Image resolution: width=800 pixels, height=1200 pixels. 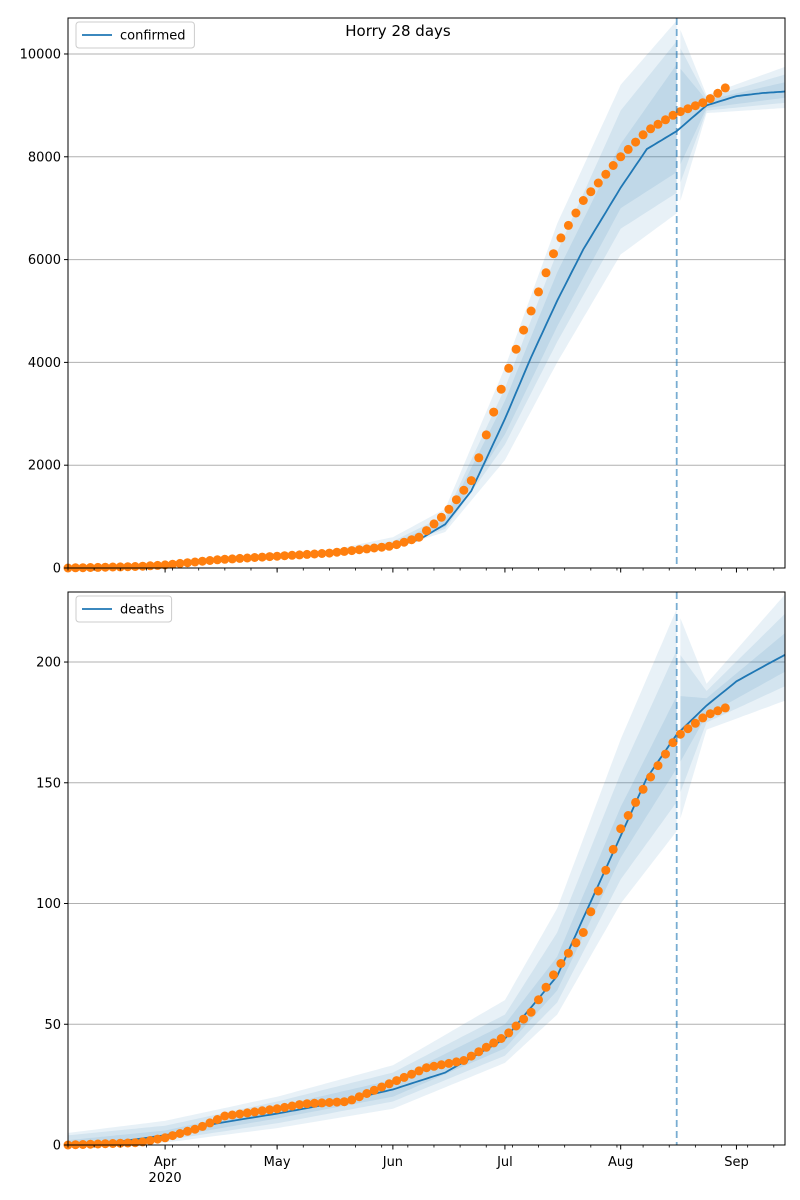 What do you see at coordinates (135, 35) in the screenshot?
I see `legend-box` at bounding box center [135, 35].